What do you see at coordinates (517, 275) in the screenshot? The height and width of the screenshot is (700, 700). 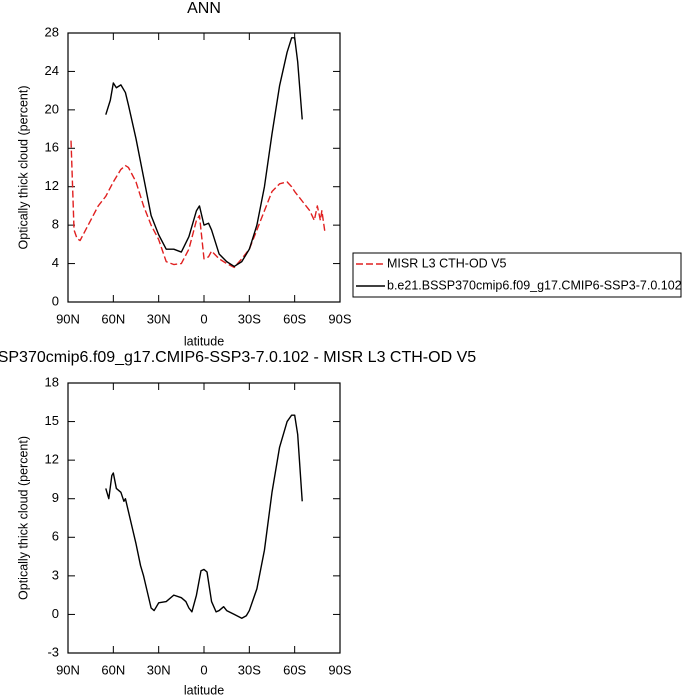 I see `legend-box` at bounding box center [517, 275].